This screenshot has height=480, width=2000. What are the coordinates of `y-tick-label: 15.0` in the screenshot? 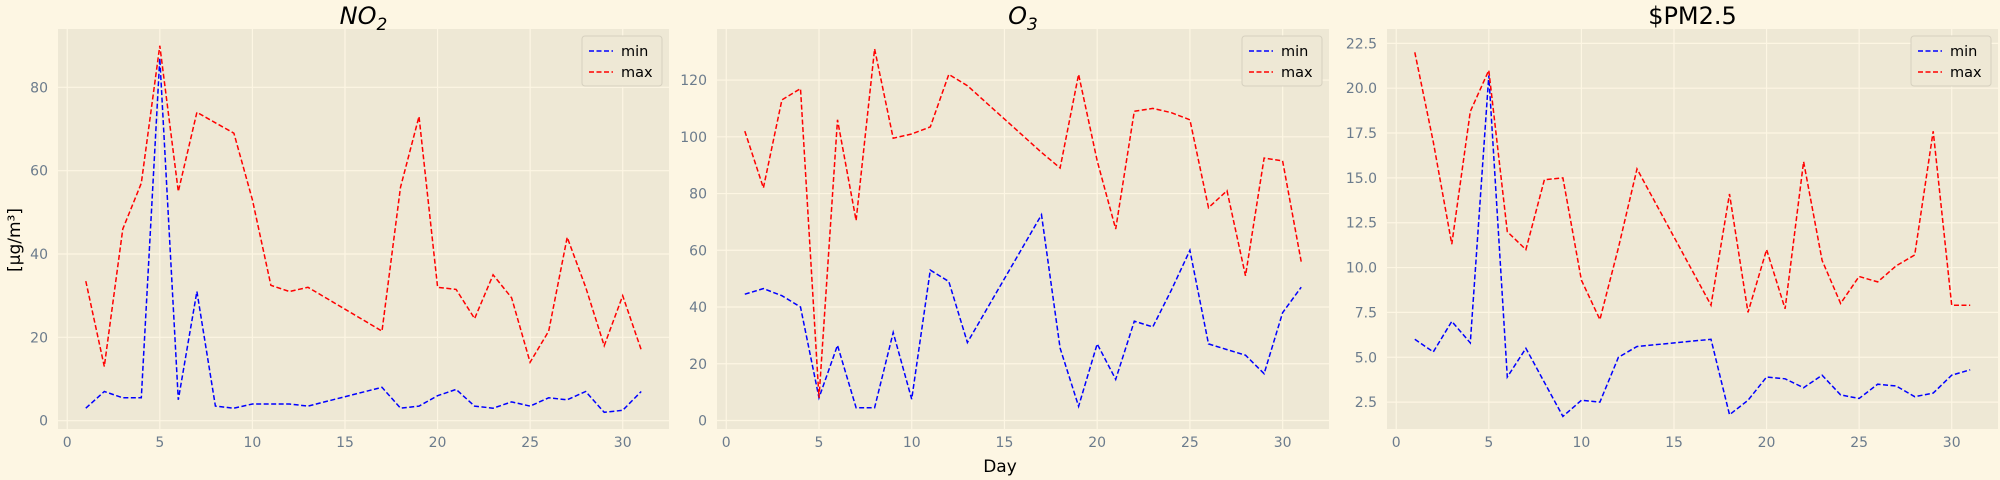 It's located at (1361, 179).